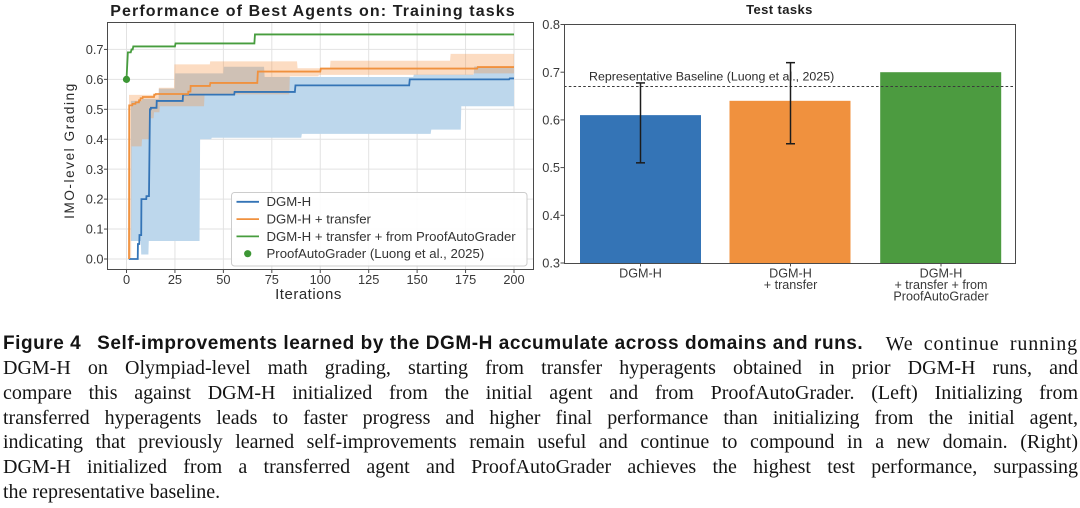 The width and height of the screenshot is (1080, 508). What do you see at coordinates (69, 150) in the screenshot?
I see `svg-text: IMO-level Grading` at bounding box center [69, 150].